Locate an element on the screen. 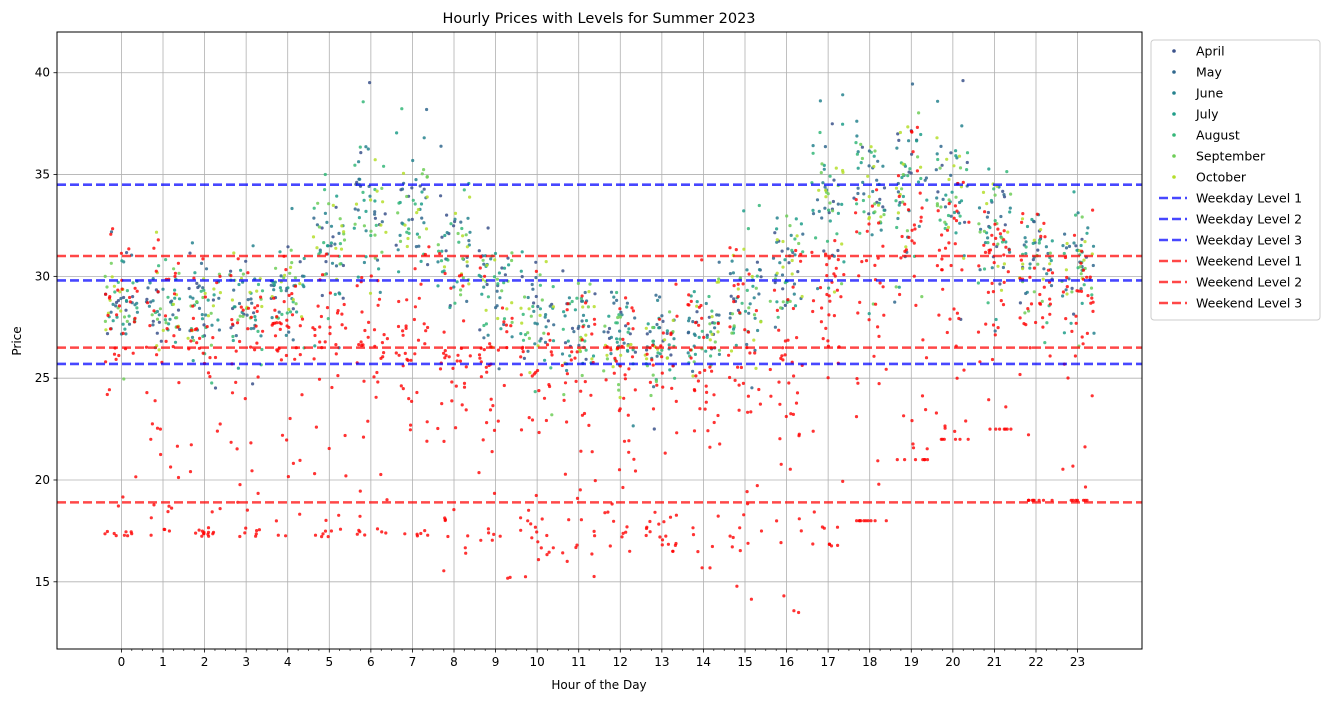  y-tick-label: 40 is located at coordinates (42, 73).